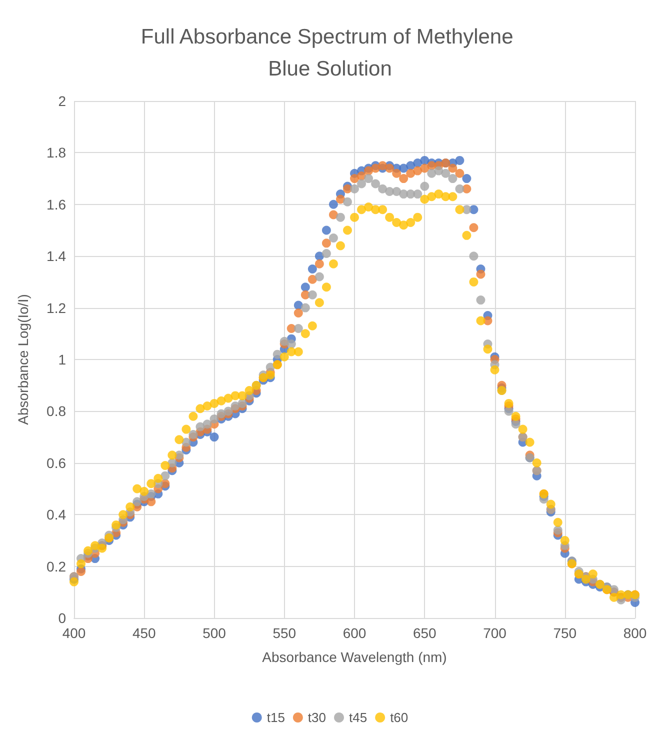 The image size is (660, 745). I want to click on y-tick-label: 1.4, so click(56, 256).